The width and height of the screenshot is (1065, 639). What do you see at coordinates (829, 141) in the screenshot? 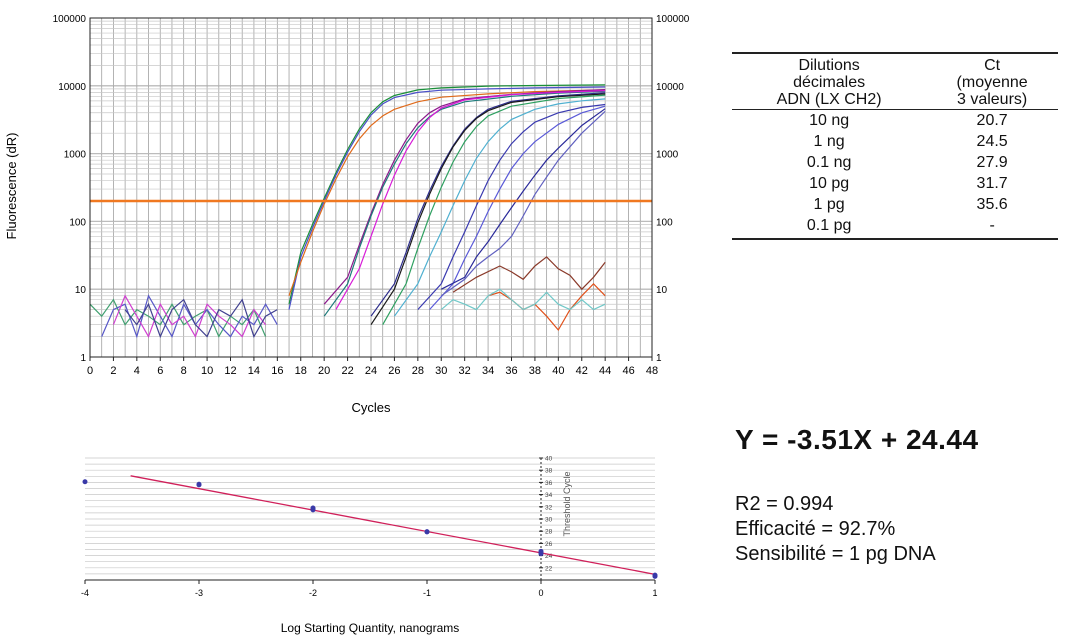
I see `ct-table-dilution: 1 ng` at bounding box center [829, 141].